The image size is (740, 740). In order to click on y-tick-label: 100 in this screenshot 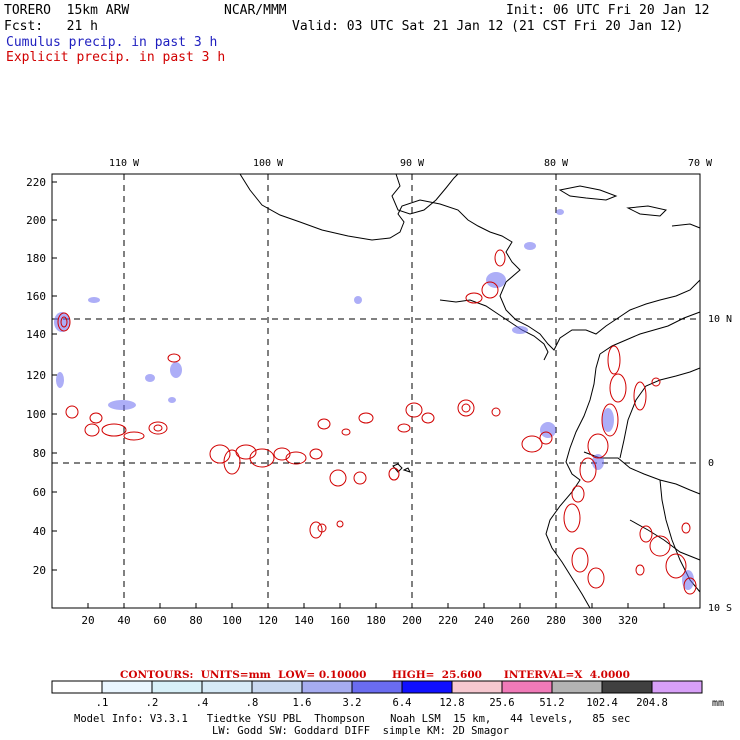, I will do `click(36, 414)`.